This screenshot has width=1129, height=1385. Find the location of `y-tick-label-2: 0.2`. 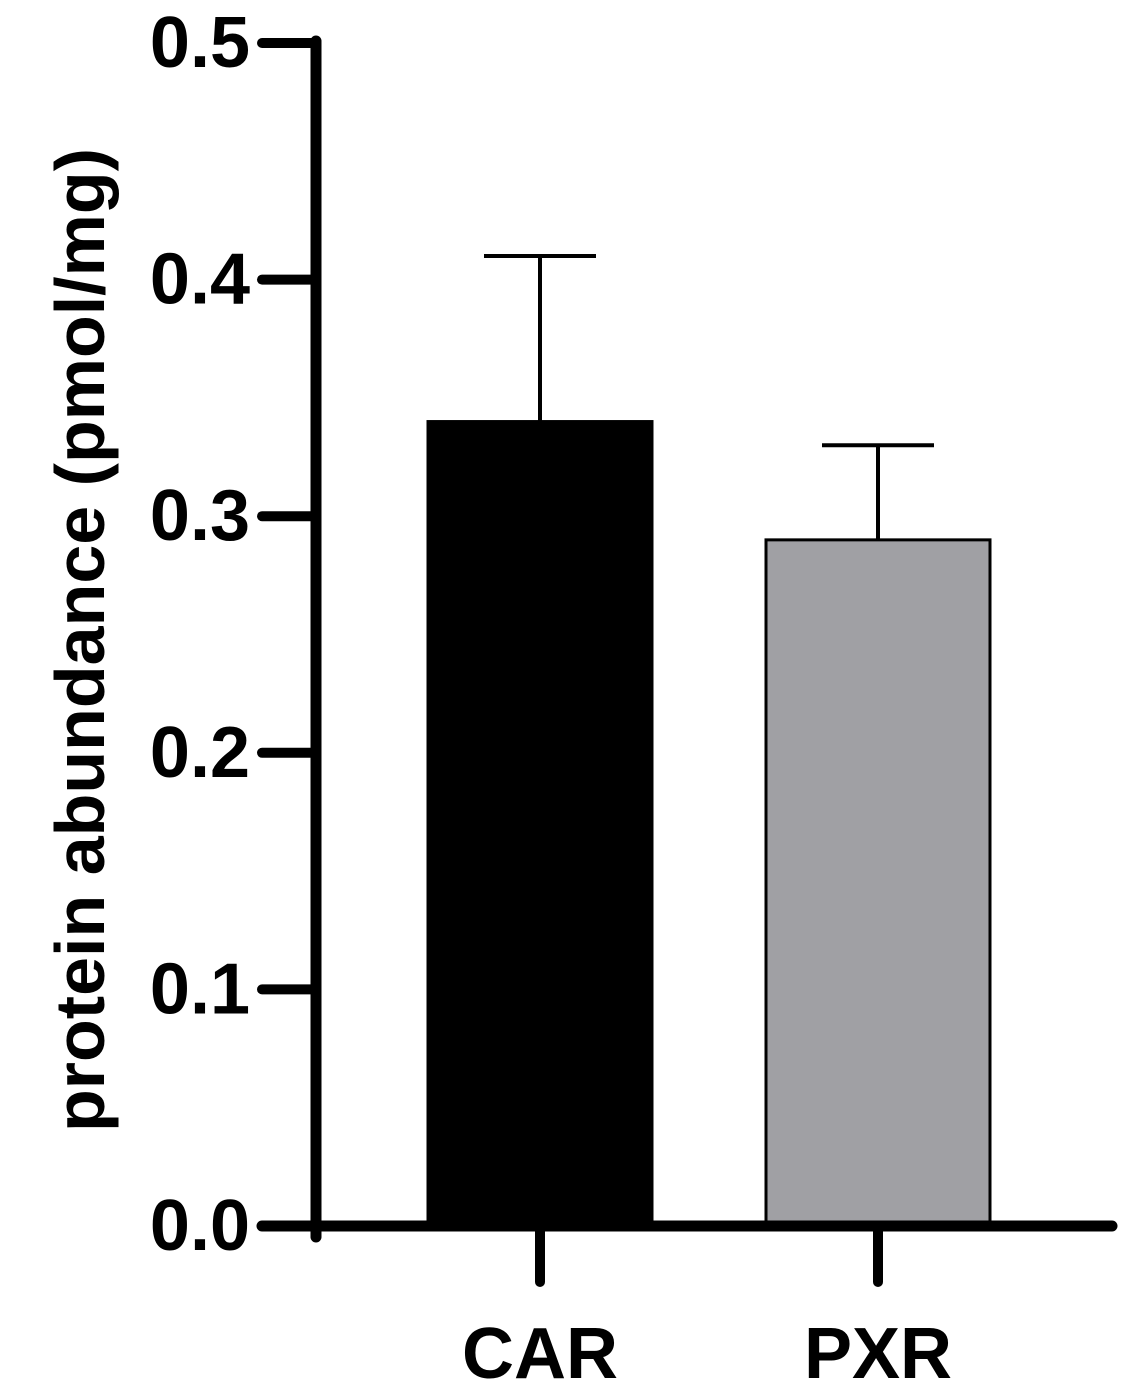

y-tick-label-2: 0.2 is located at coordinates (200, 753).